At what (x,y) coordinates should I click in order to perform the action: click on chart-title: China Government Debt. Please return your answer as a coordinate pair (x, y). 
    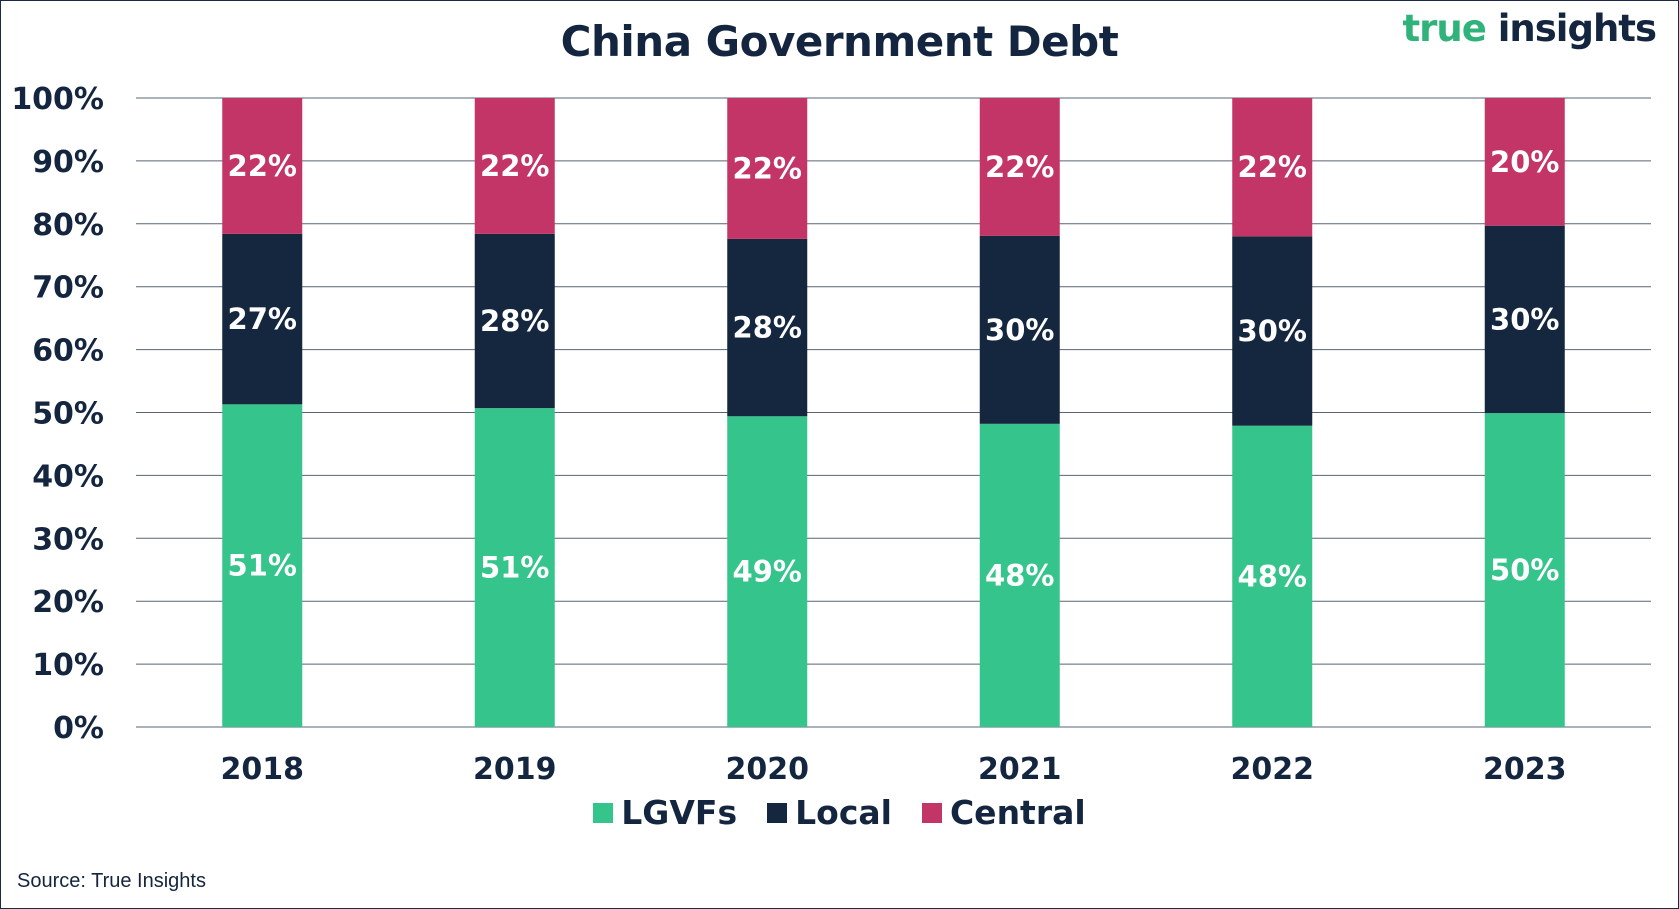
    Looking at the image, I should click on (839, 41).